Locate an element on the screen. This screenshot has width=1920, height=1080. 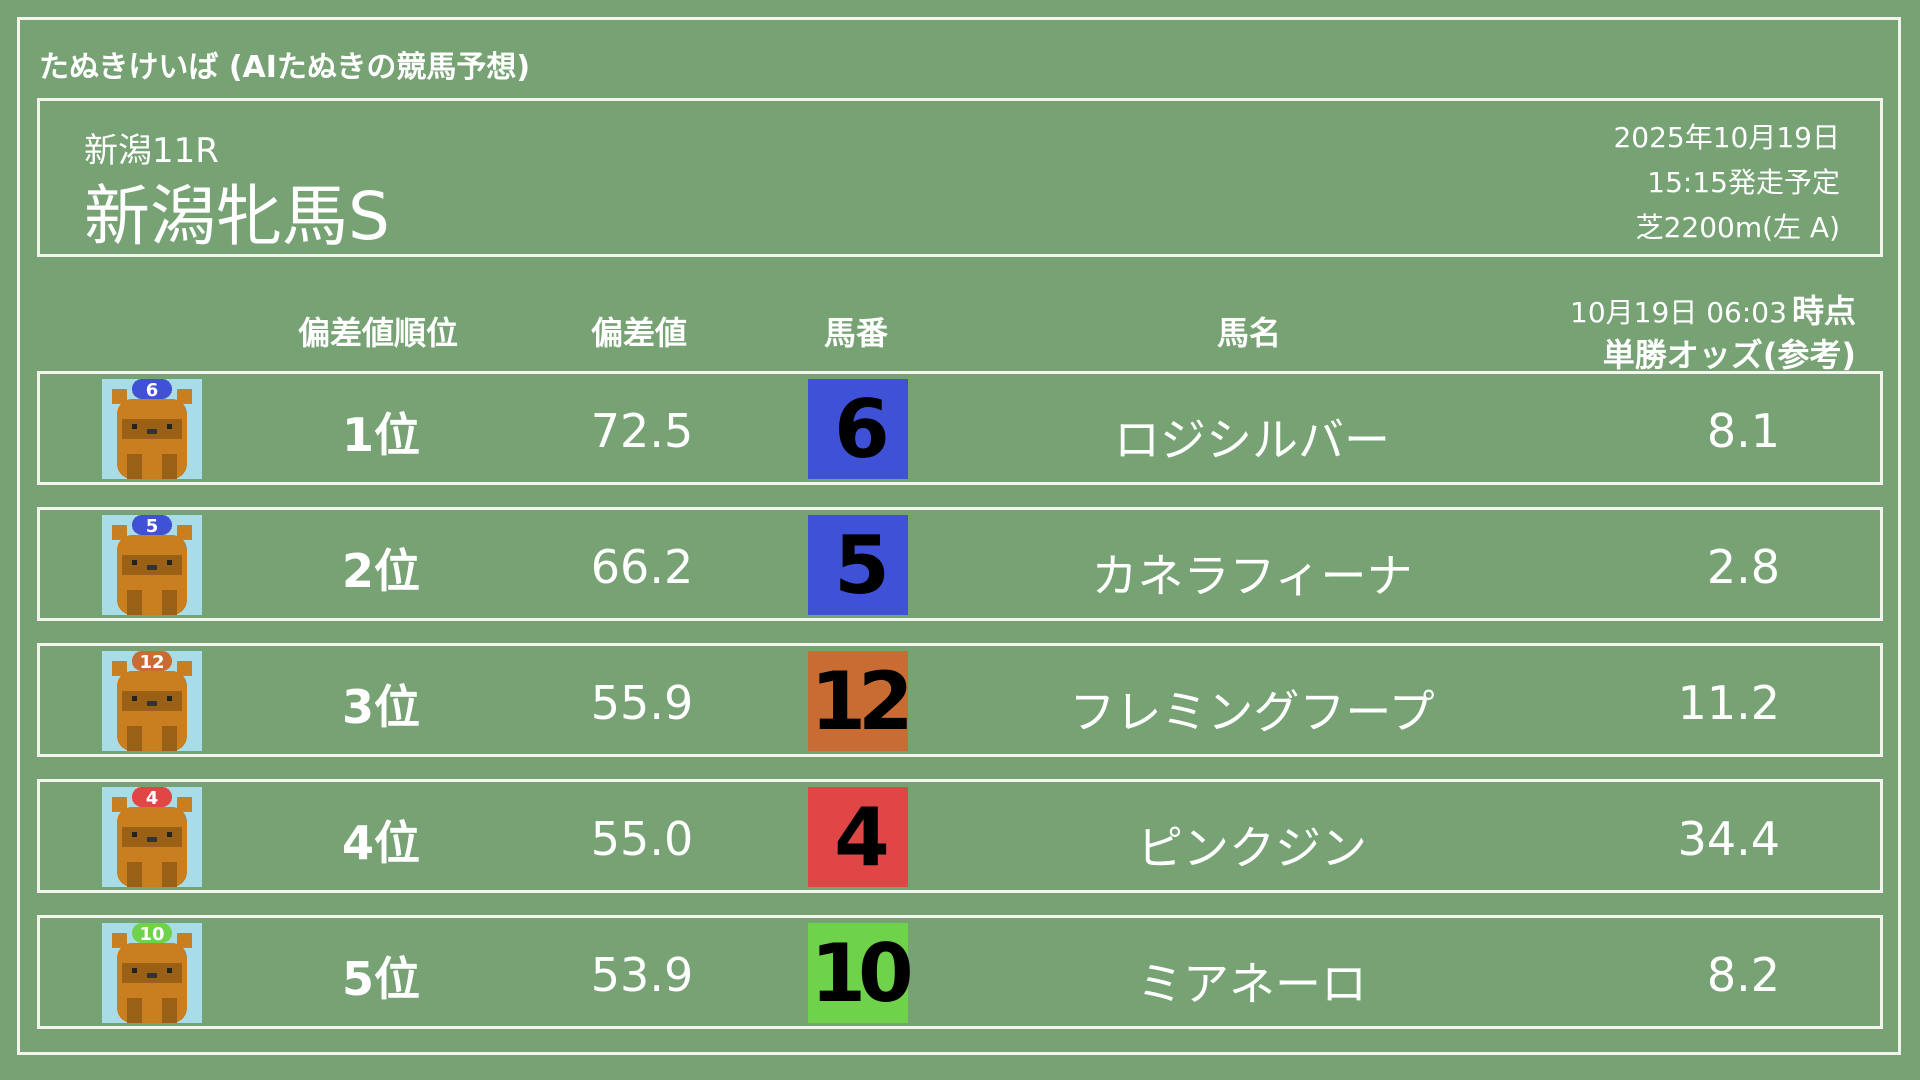
odds: 2.8 is located at coordinates (1743, 567).